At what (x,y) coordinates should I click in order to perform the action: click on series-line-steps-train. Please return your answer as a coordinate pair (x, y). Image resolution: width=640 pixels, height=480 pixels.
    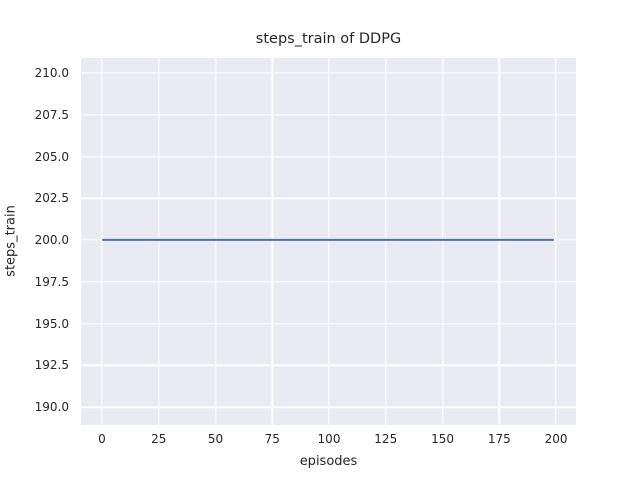
    Looking at the image, I should click on (327, 240).